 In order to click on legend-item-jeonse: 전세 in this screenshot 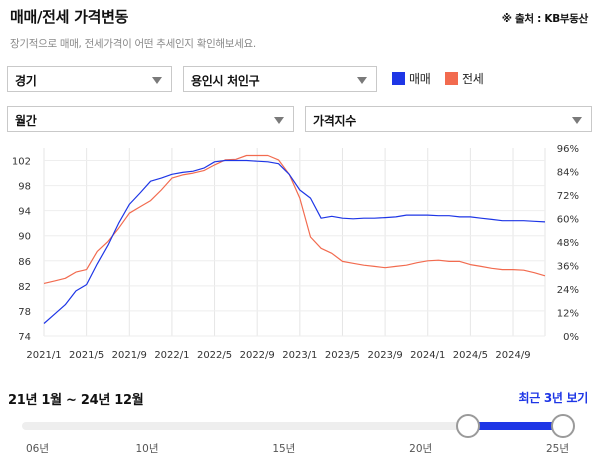, I will do `click(464, 78)`.